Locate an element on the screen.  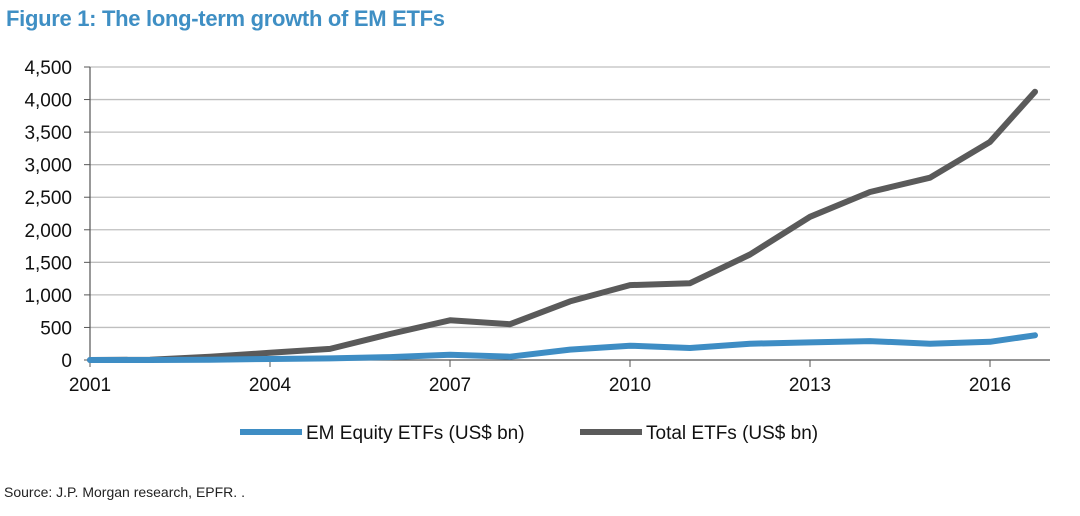
y-tick-label: 3,000 is located at coordinates (48, 166).